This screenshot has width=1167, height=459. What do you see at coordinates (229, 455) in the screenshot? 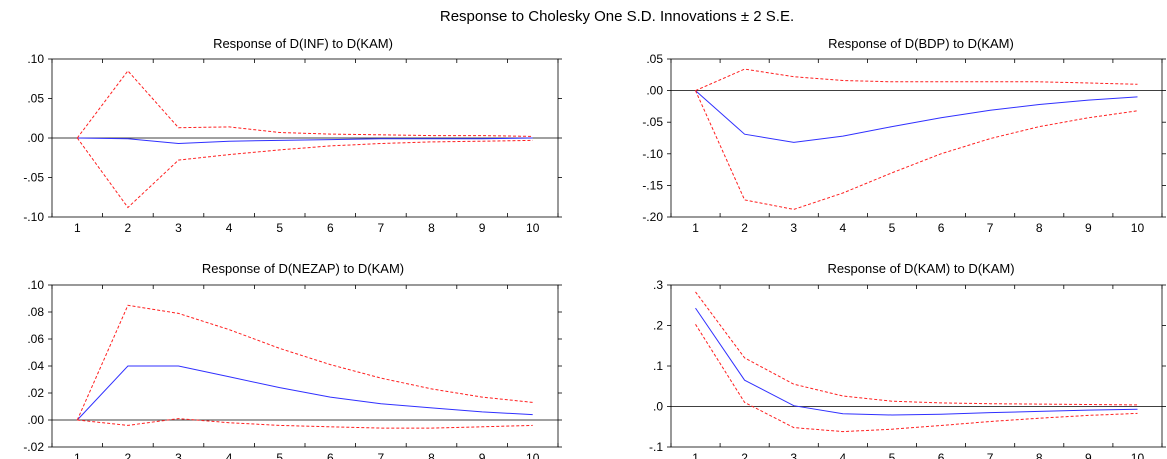
I see `x-tick-label-nezap: 4` at bounding box center [229, 455].